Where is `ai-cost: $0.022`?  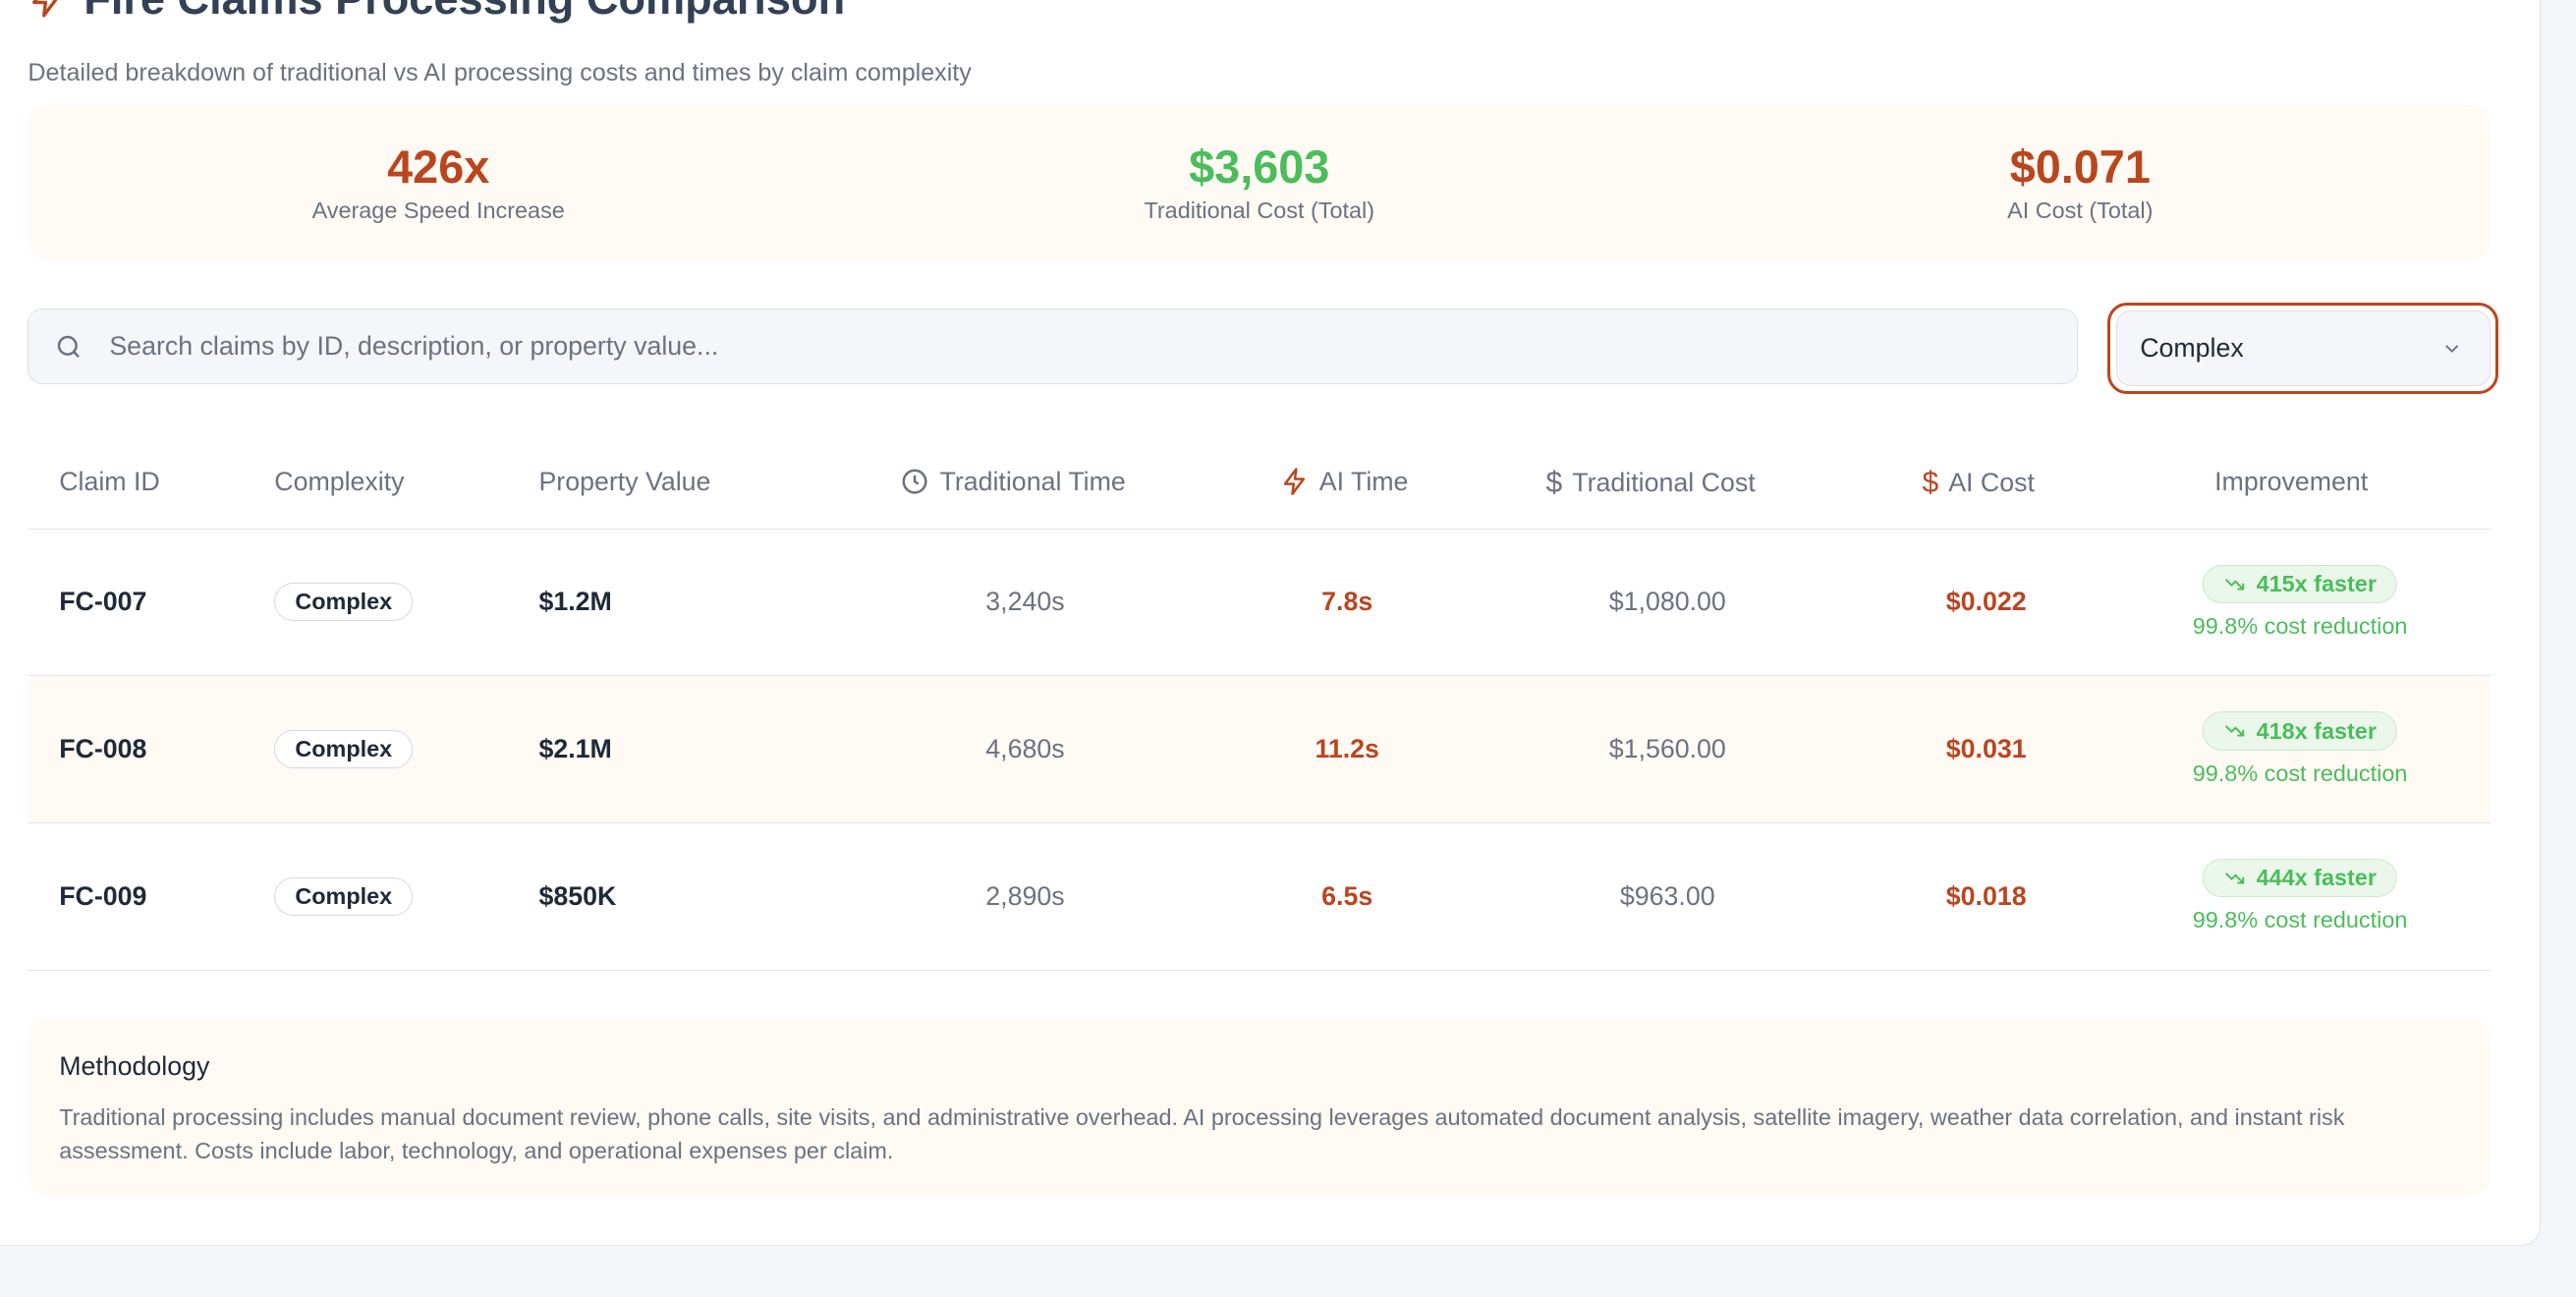 ai-cost: $0.022 is located at coordinates (1986, 602).